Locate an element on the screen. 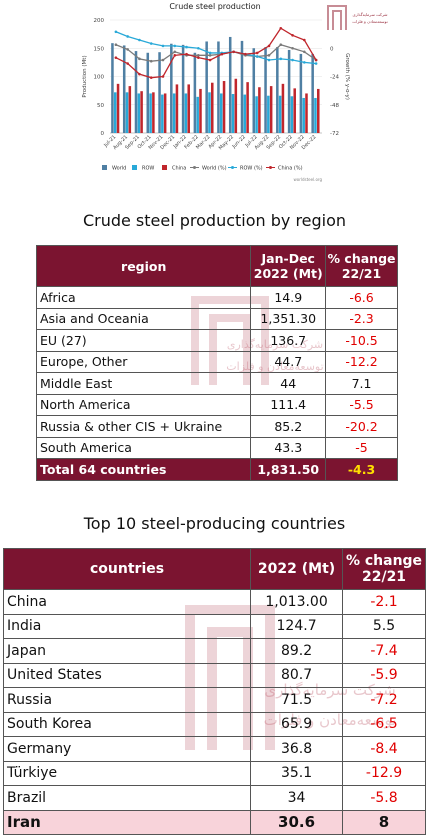  cell-label: Türkiye is located at coordinates (127, 773).